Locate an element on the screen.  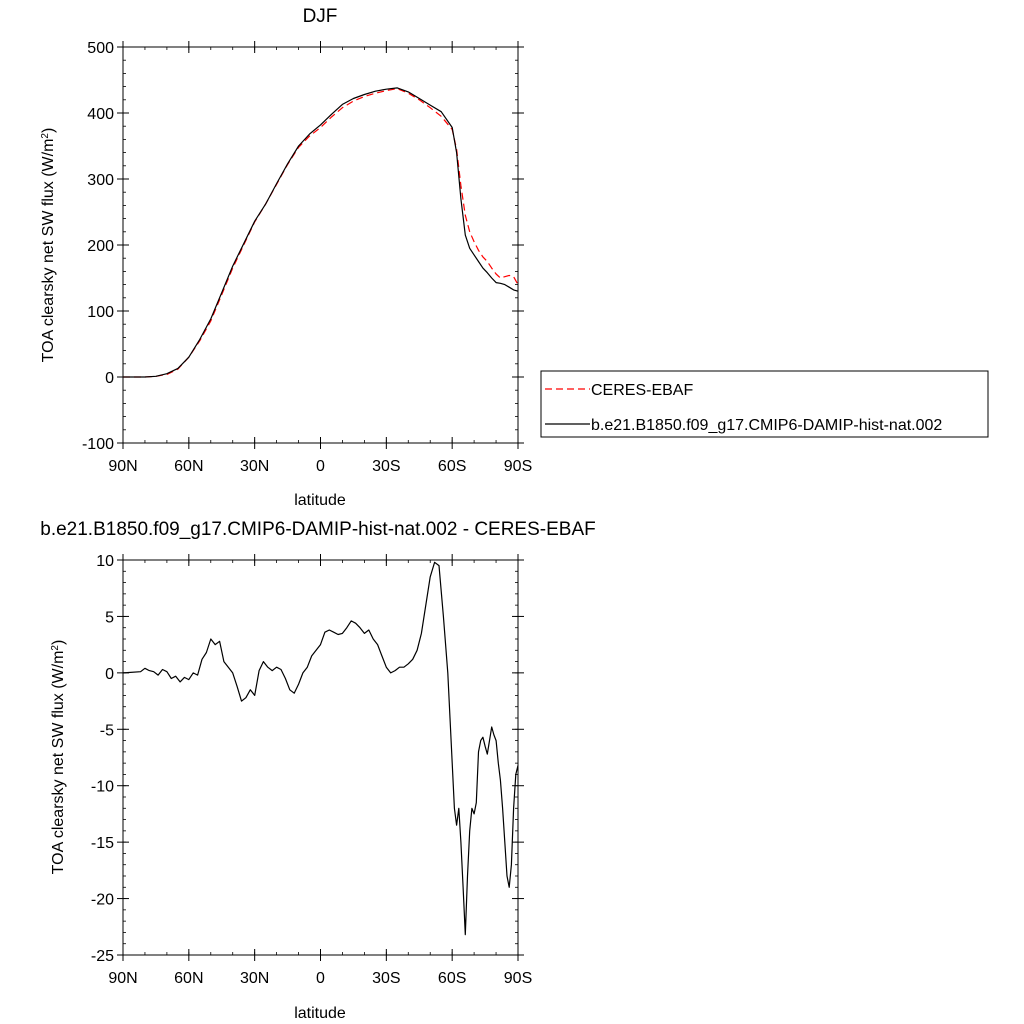
y-tick-label: 100 is located at coordinates (100, 312).